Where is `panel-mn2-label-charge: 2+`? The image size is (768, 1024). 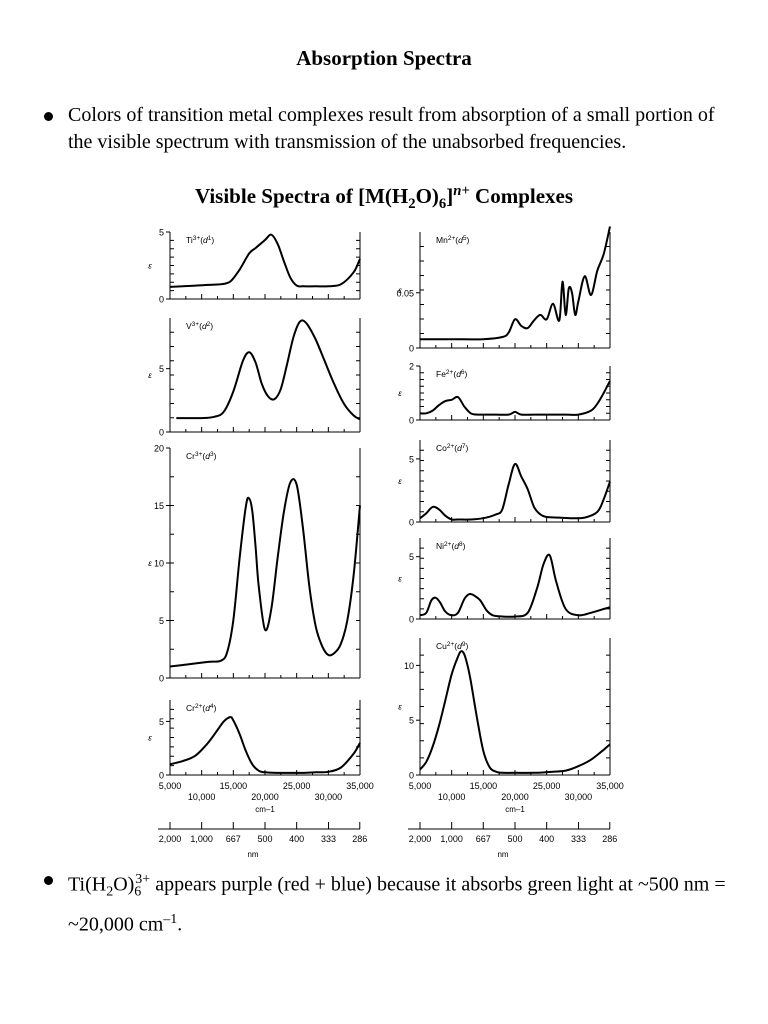
panel-mn2-label-charge: 2+ is located at coordinates (452, 238).